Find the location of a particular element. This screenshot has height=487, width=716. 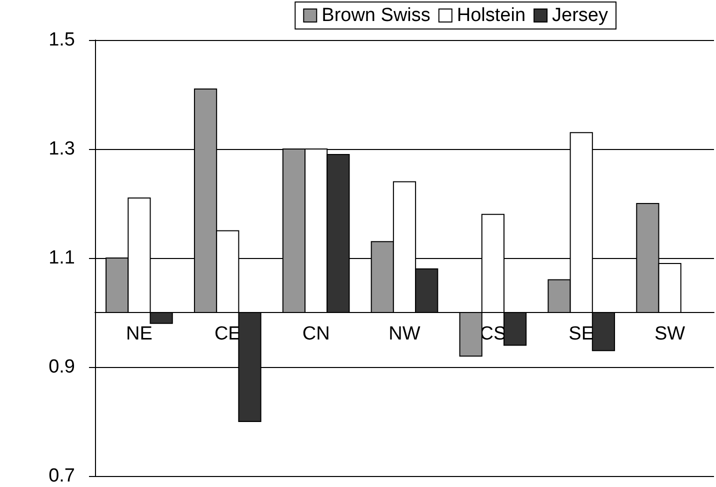

y-tick-label: 0.7 is located at coordinates (61, 476).